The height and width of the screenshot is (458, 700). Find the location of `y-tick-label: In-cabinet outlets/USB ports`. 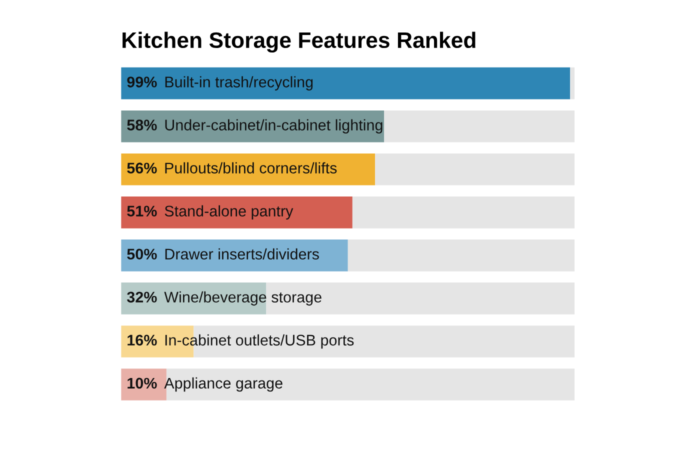

y-tick-label: In-cabinet outlets/USB ports is located at coordinates (259, 341).